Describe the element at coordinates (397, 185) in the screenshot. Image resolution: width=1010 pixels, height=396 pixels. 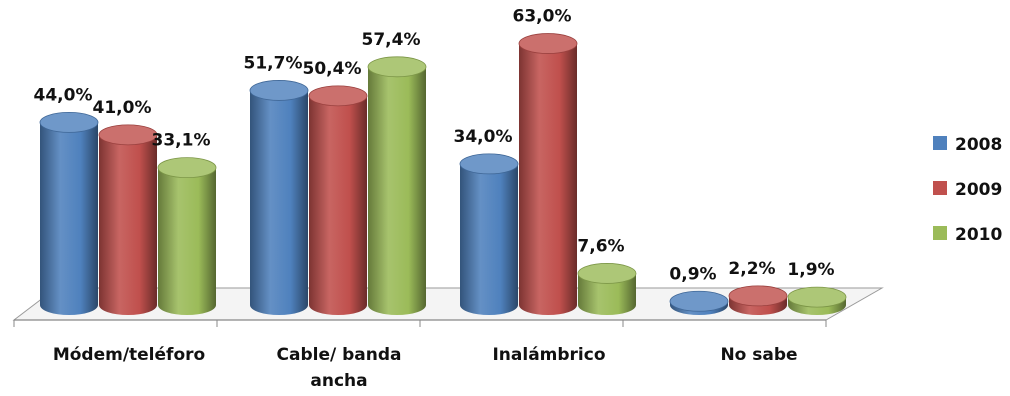
I see `bar-cable-banda-ancha-2010` at that location.